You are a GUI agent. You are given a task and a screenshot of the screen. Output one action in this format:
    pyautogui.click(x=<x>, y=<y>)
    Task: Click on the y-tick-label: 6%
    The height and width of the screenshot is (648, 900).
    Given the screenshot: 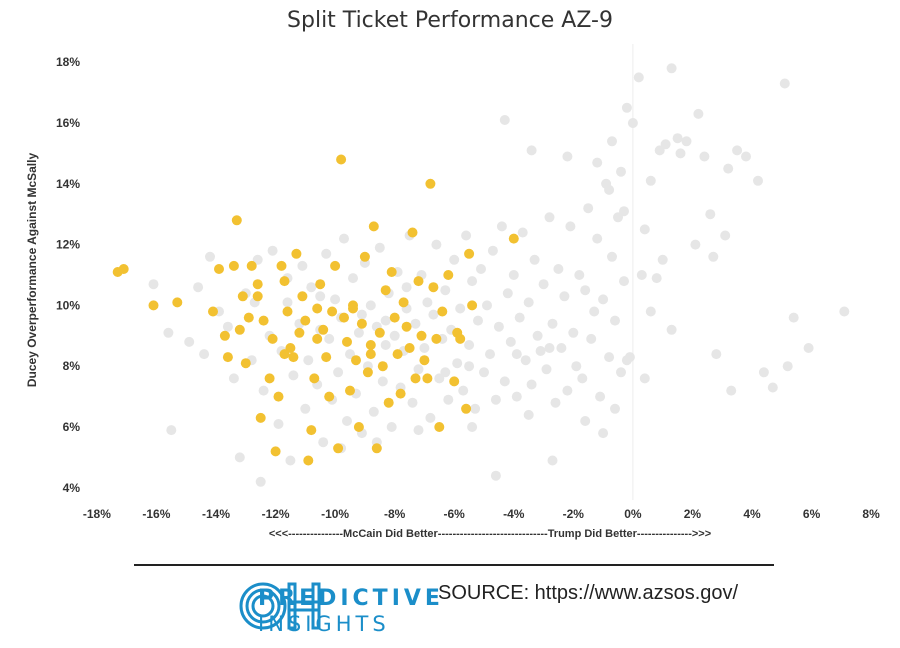 What is the action you would take?
    pyautogui.click(x=72, y=427)
    